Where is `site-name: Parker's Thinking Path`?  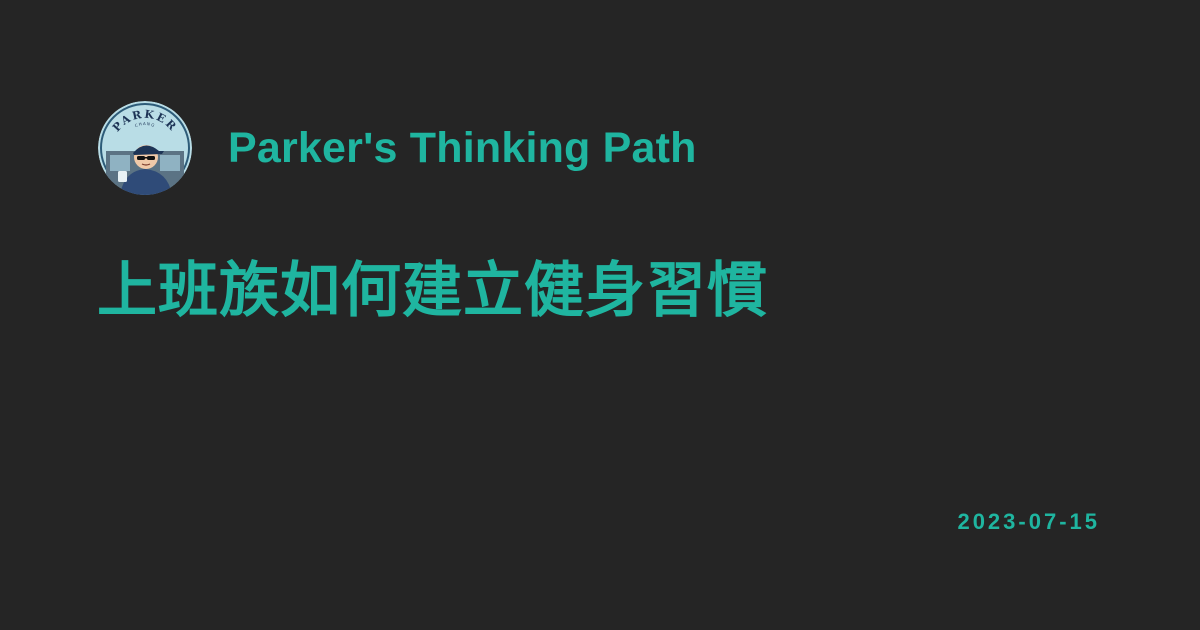
site-name: Parker's Thinking Path is located at coordinates (462, 147).